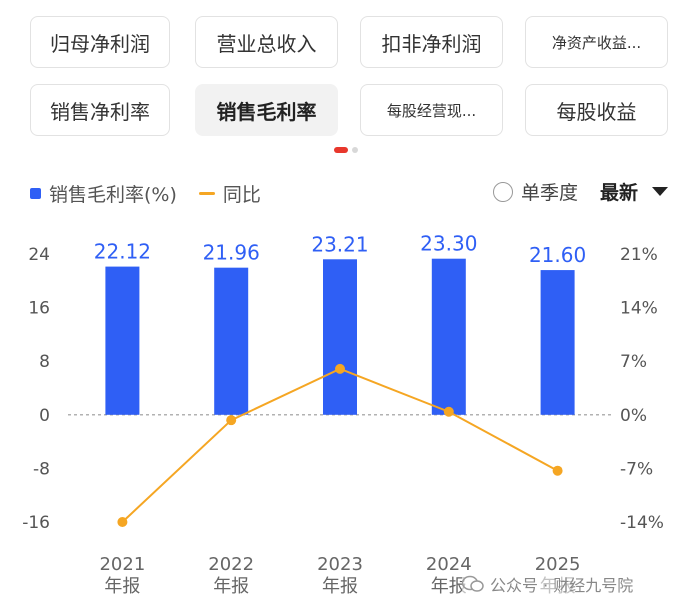 This screenshot has width=692, height=614. Describe the element at coordinates (473, 583) in the screenshot. I see `wechat-icon` at that location.